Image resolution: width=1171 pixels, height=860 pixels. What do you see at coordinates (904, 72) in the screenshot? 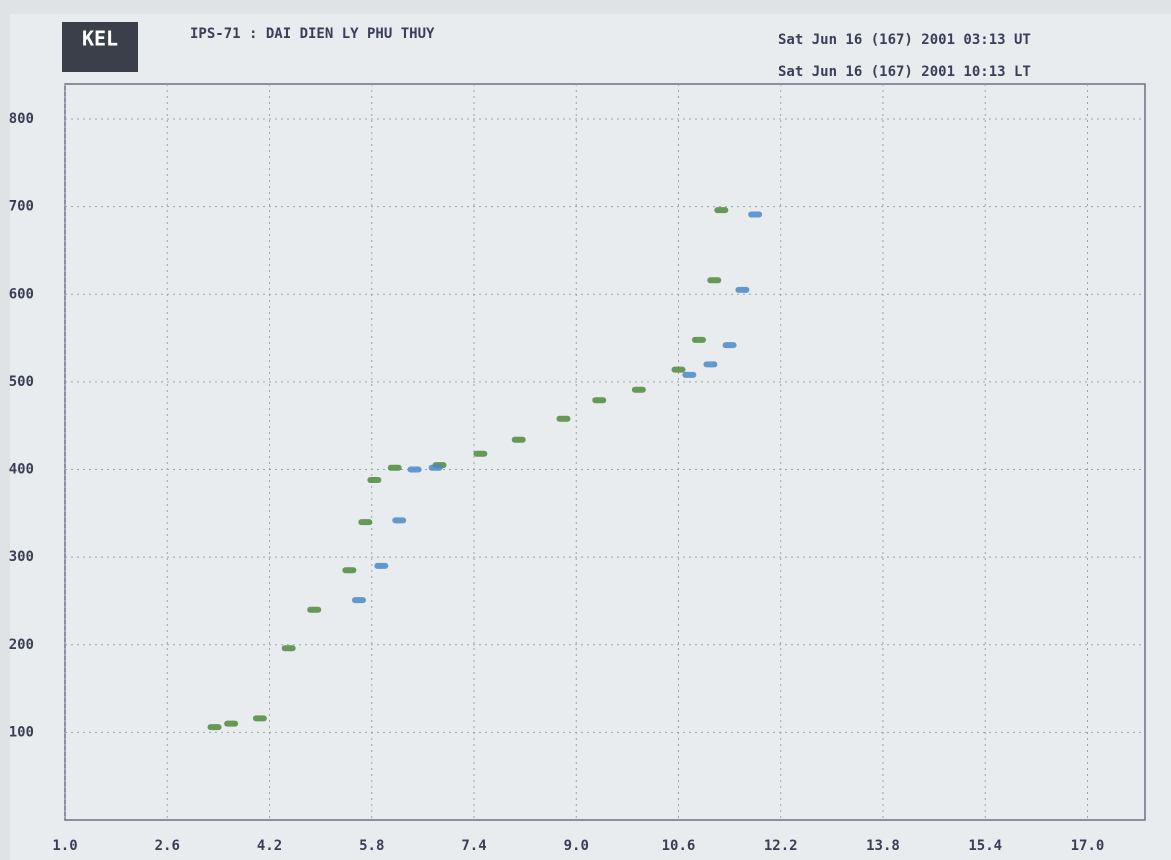
I see `time-lt: Sat Jun 16 (167) 2001 10:13 LT` at bounding box center [904, 72].